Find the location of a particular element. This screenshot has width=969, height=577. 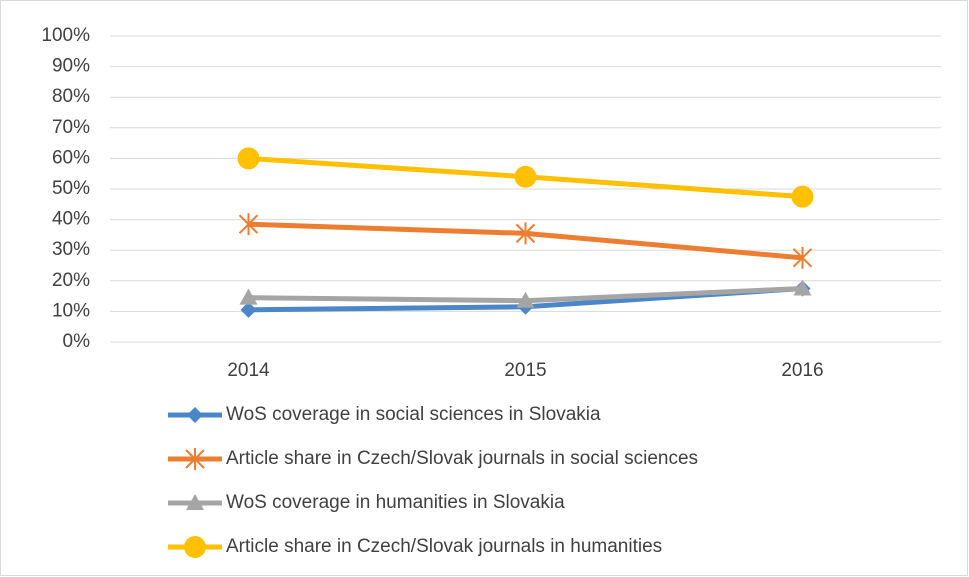

x-tick-label: 2014 is located at coordinates (248, 370).